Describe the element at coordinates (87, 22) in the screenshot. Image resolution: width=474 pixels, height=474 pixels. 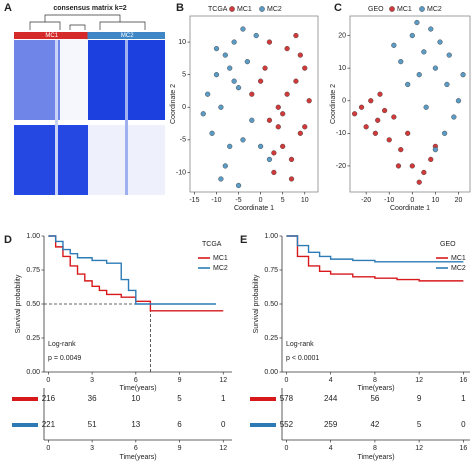
I see `dendrogram` at that location.